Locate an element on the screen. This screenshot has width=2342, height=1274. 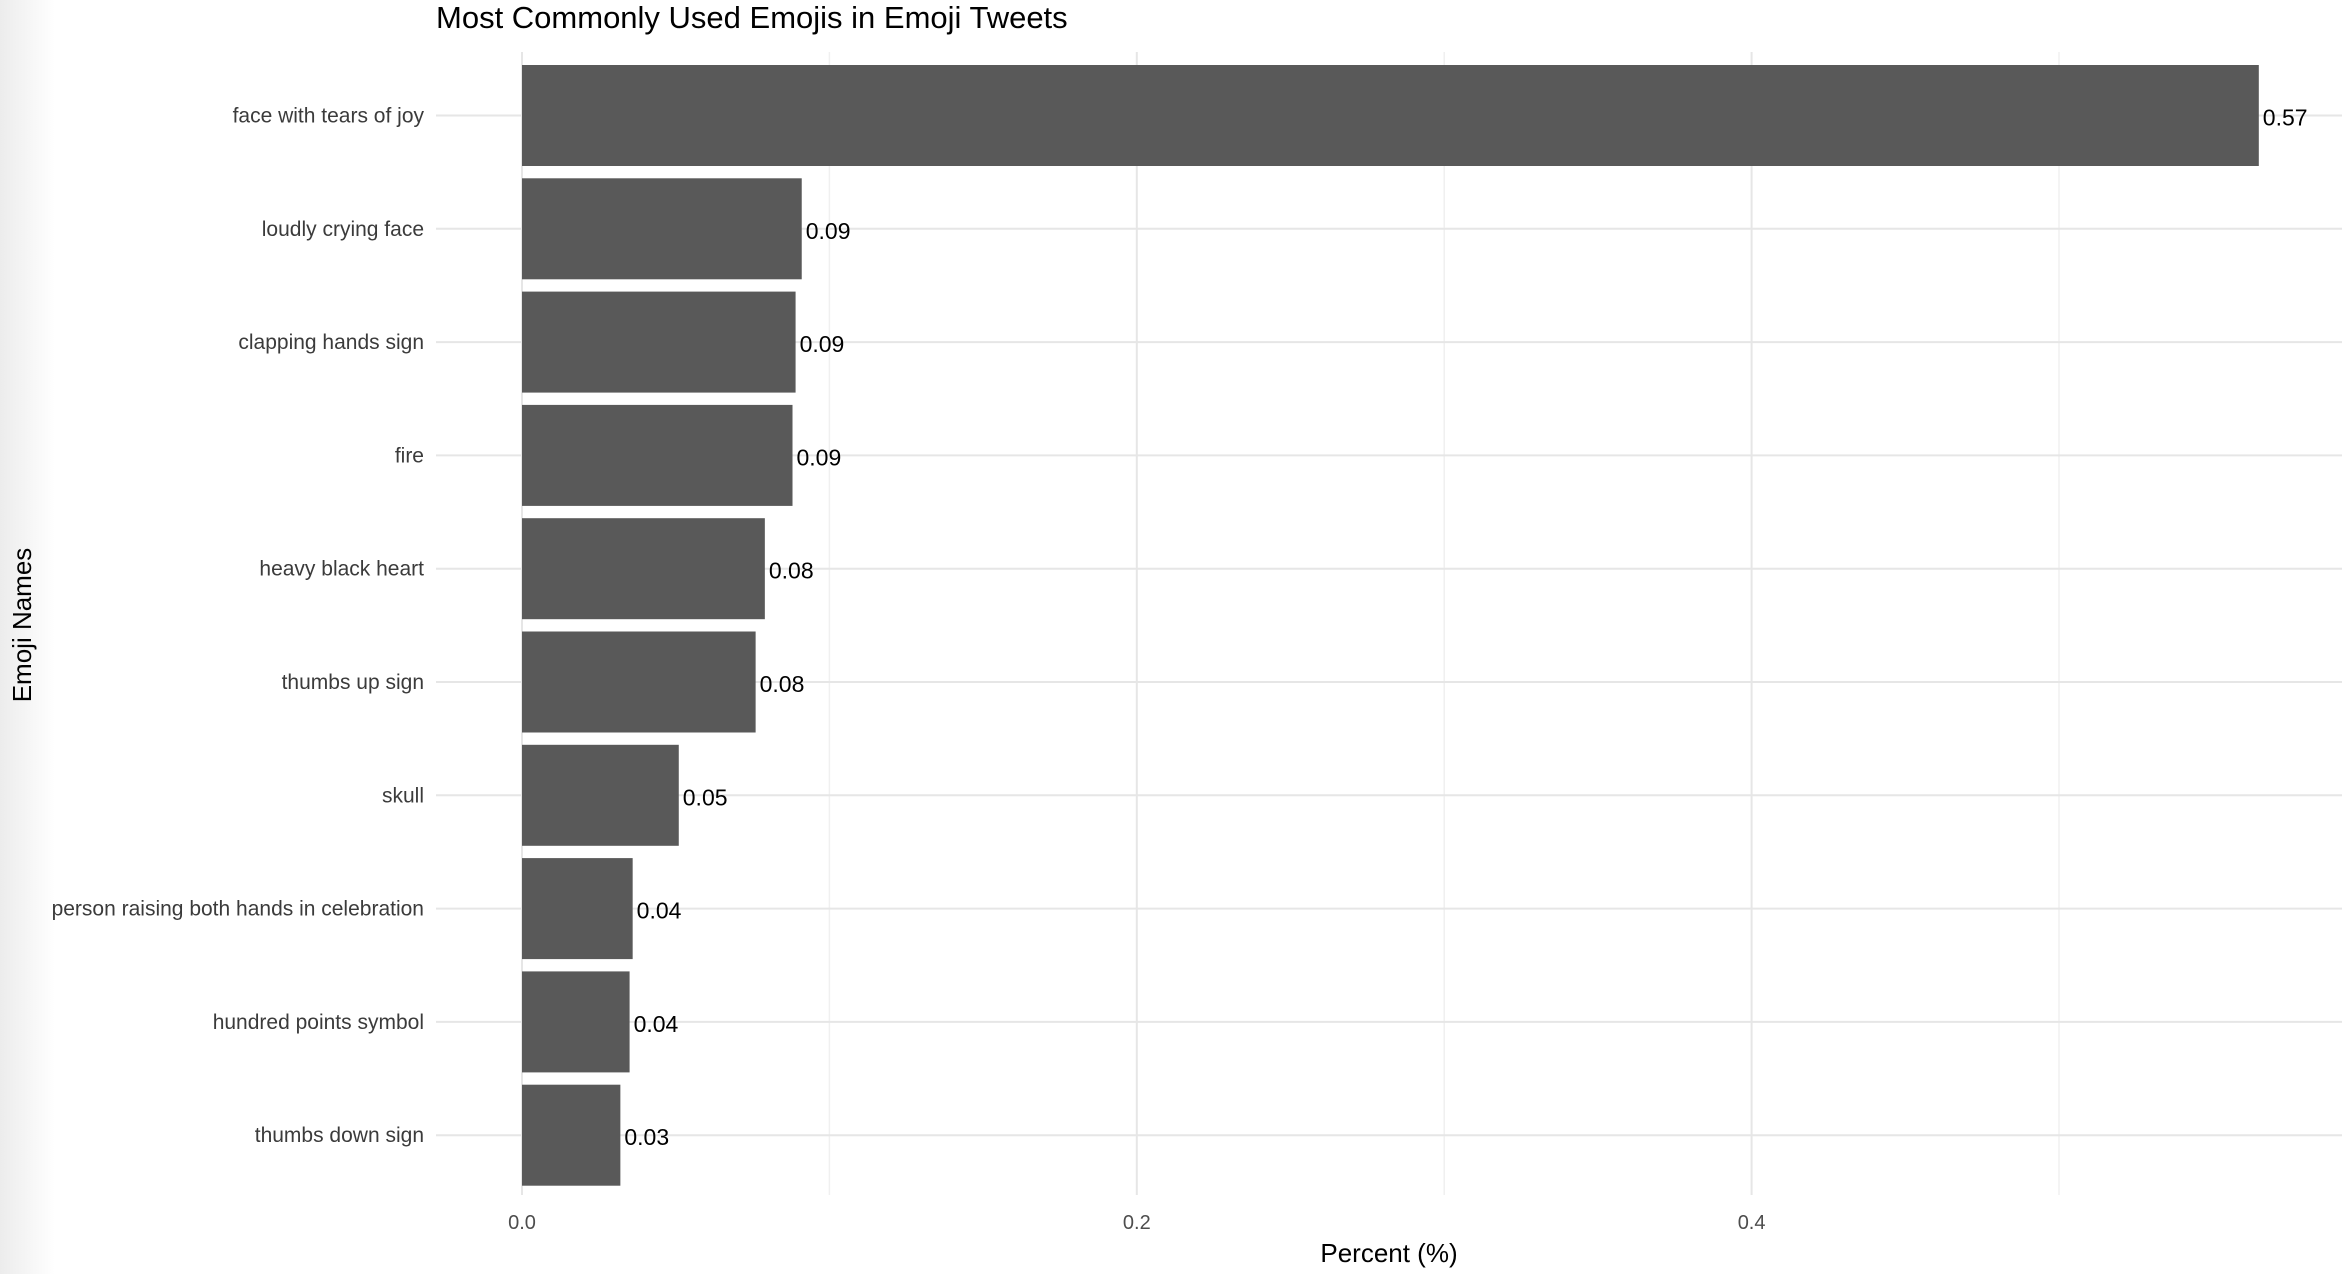
category-label: loudly crying face is located at coordinates (343, 229).